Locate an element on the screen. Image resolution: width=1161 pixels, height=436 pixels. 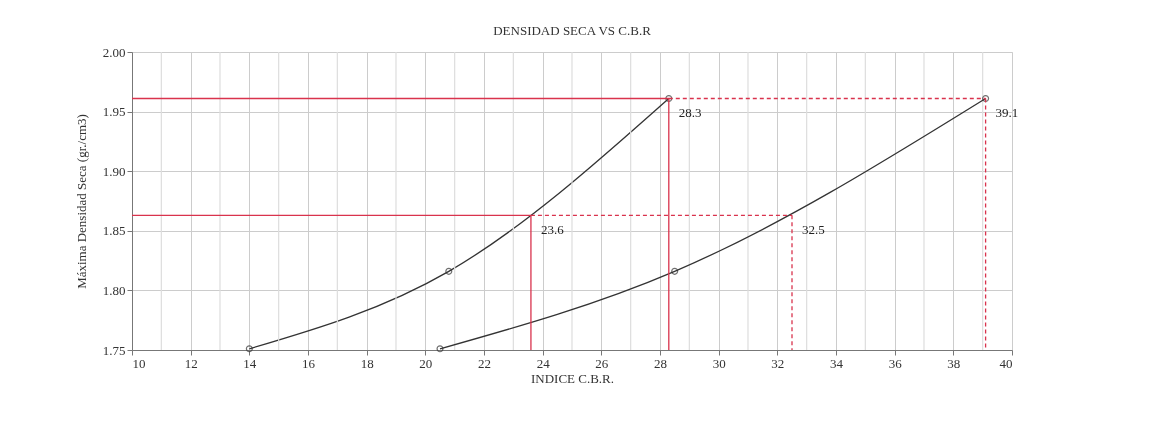
chart-title: DENSIDAD SECA VS C.B.R is located at coordinates (572, 30).